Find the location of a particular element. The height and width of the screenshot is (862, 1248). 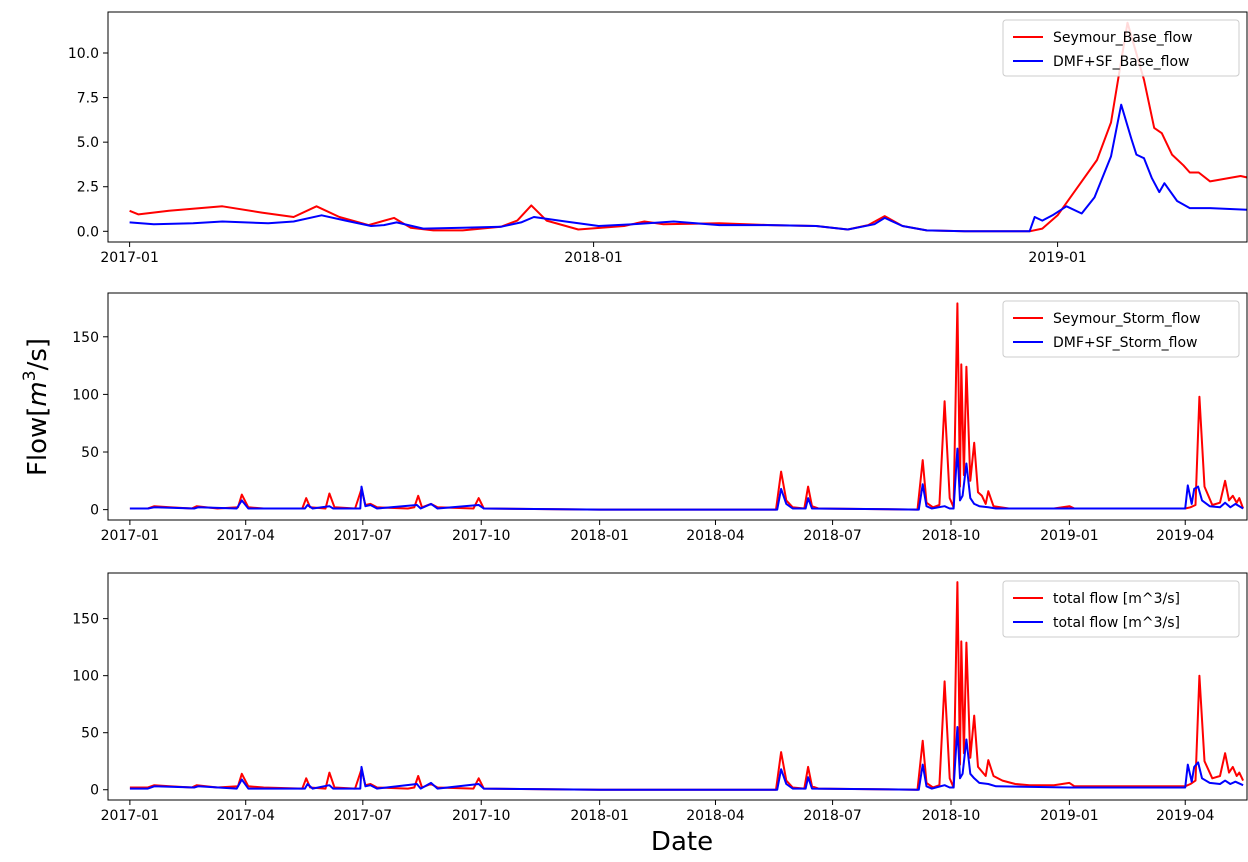

y-tick-label: 0.0 is located at coordinates (88, 232).